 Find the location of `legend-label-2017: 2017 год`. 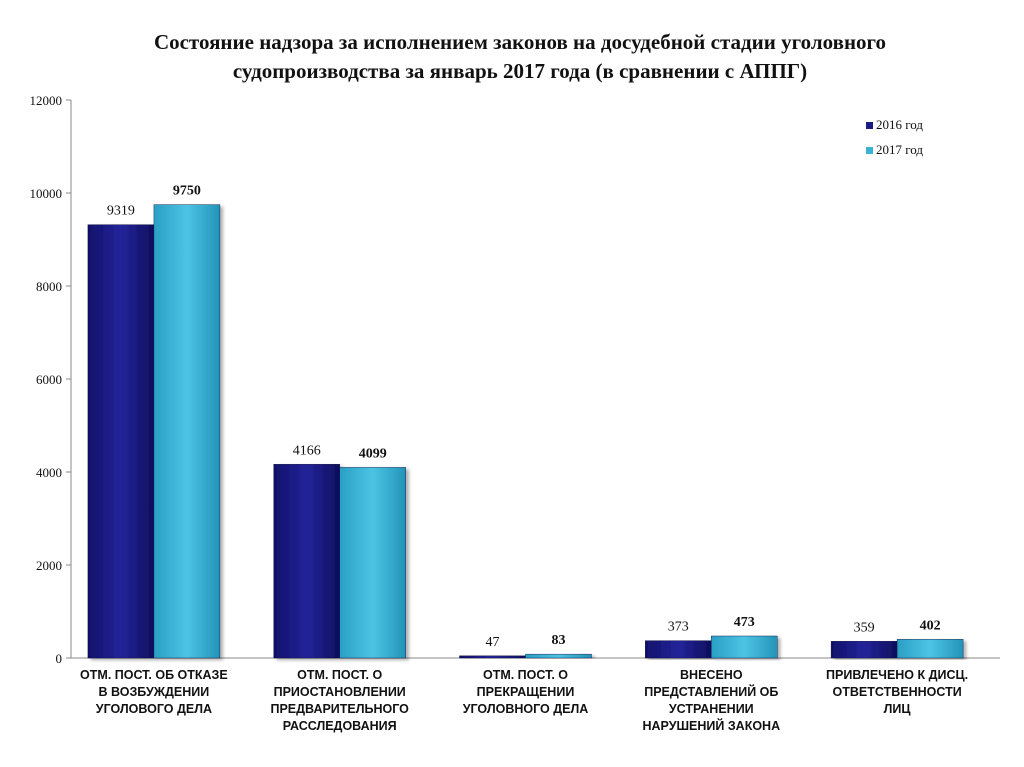

legend-label-2017: 2017 год is located at coordinates (899, 149).